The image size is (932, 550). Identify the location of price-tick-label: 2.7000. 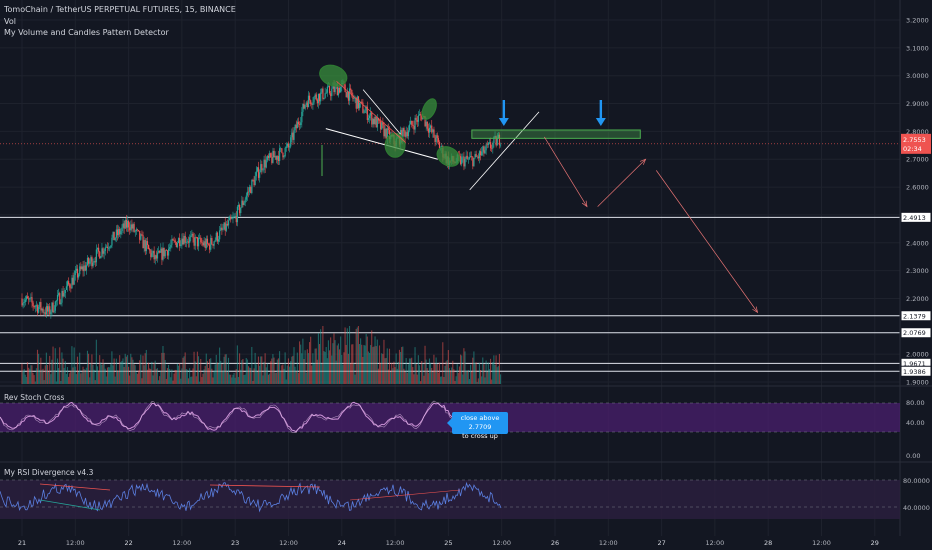
(917, 160).